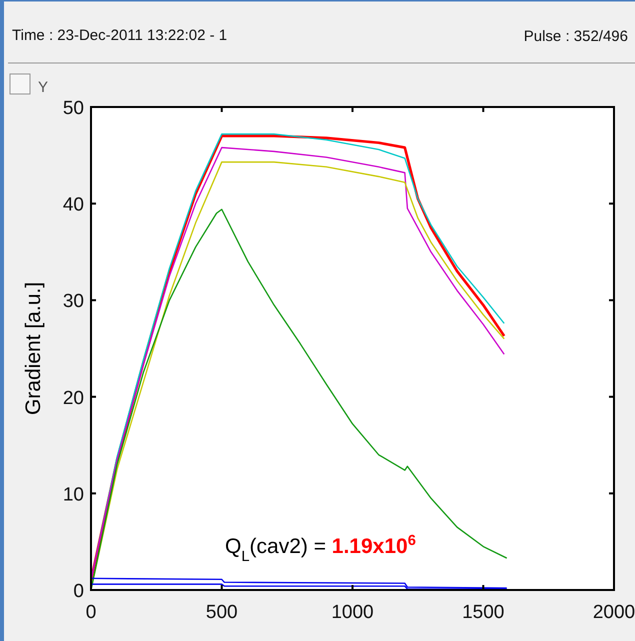 This screenshot has width=635, height=641. What do you see at coordinates (73, 205) in the screenshot?
I see `y-tick-label: 40` at bounding box center [73, 205].